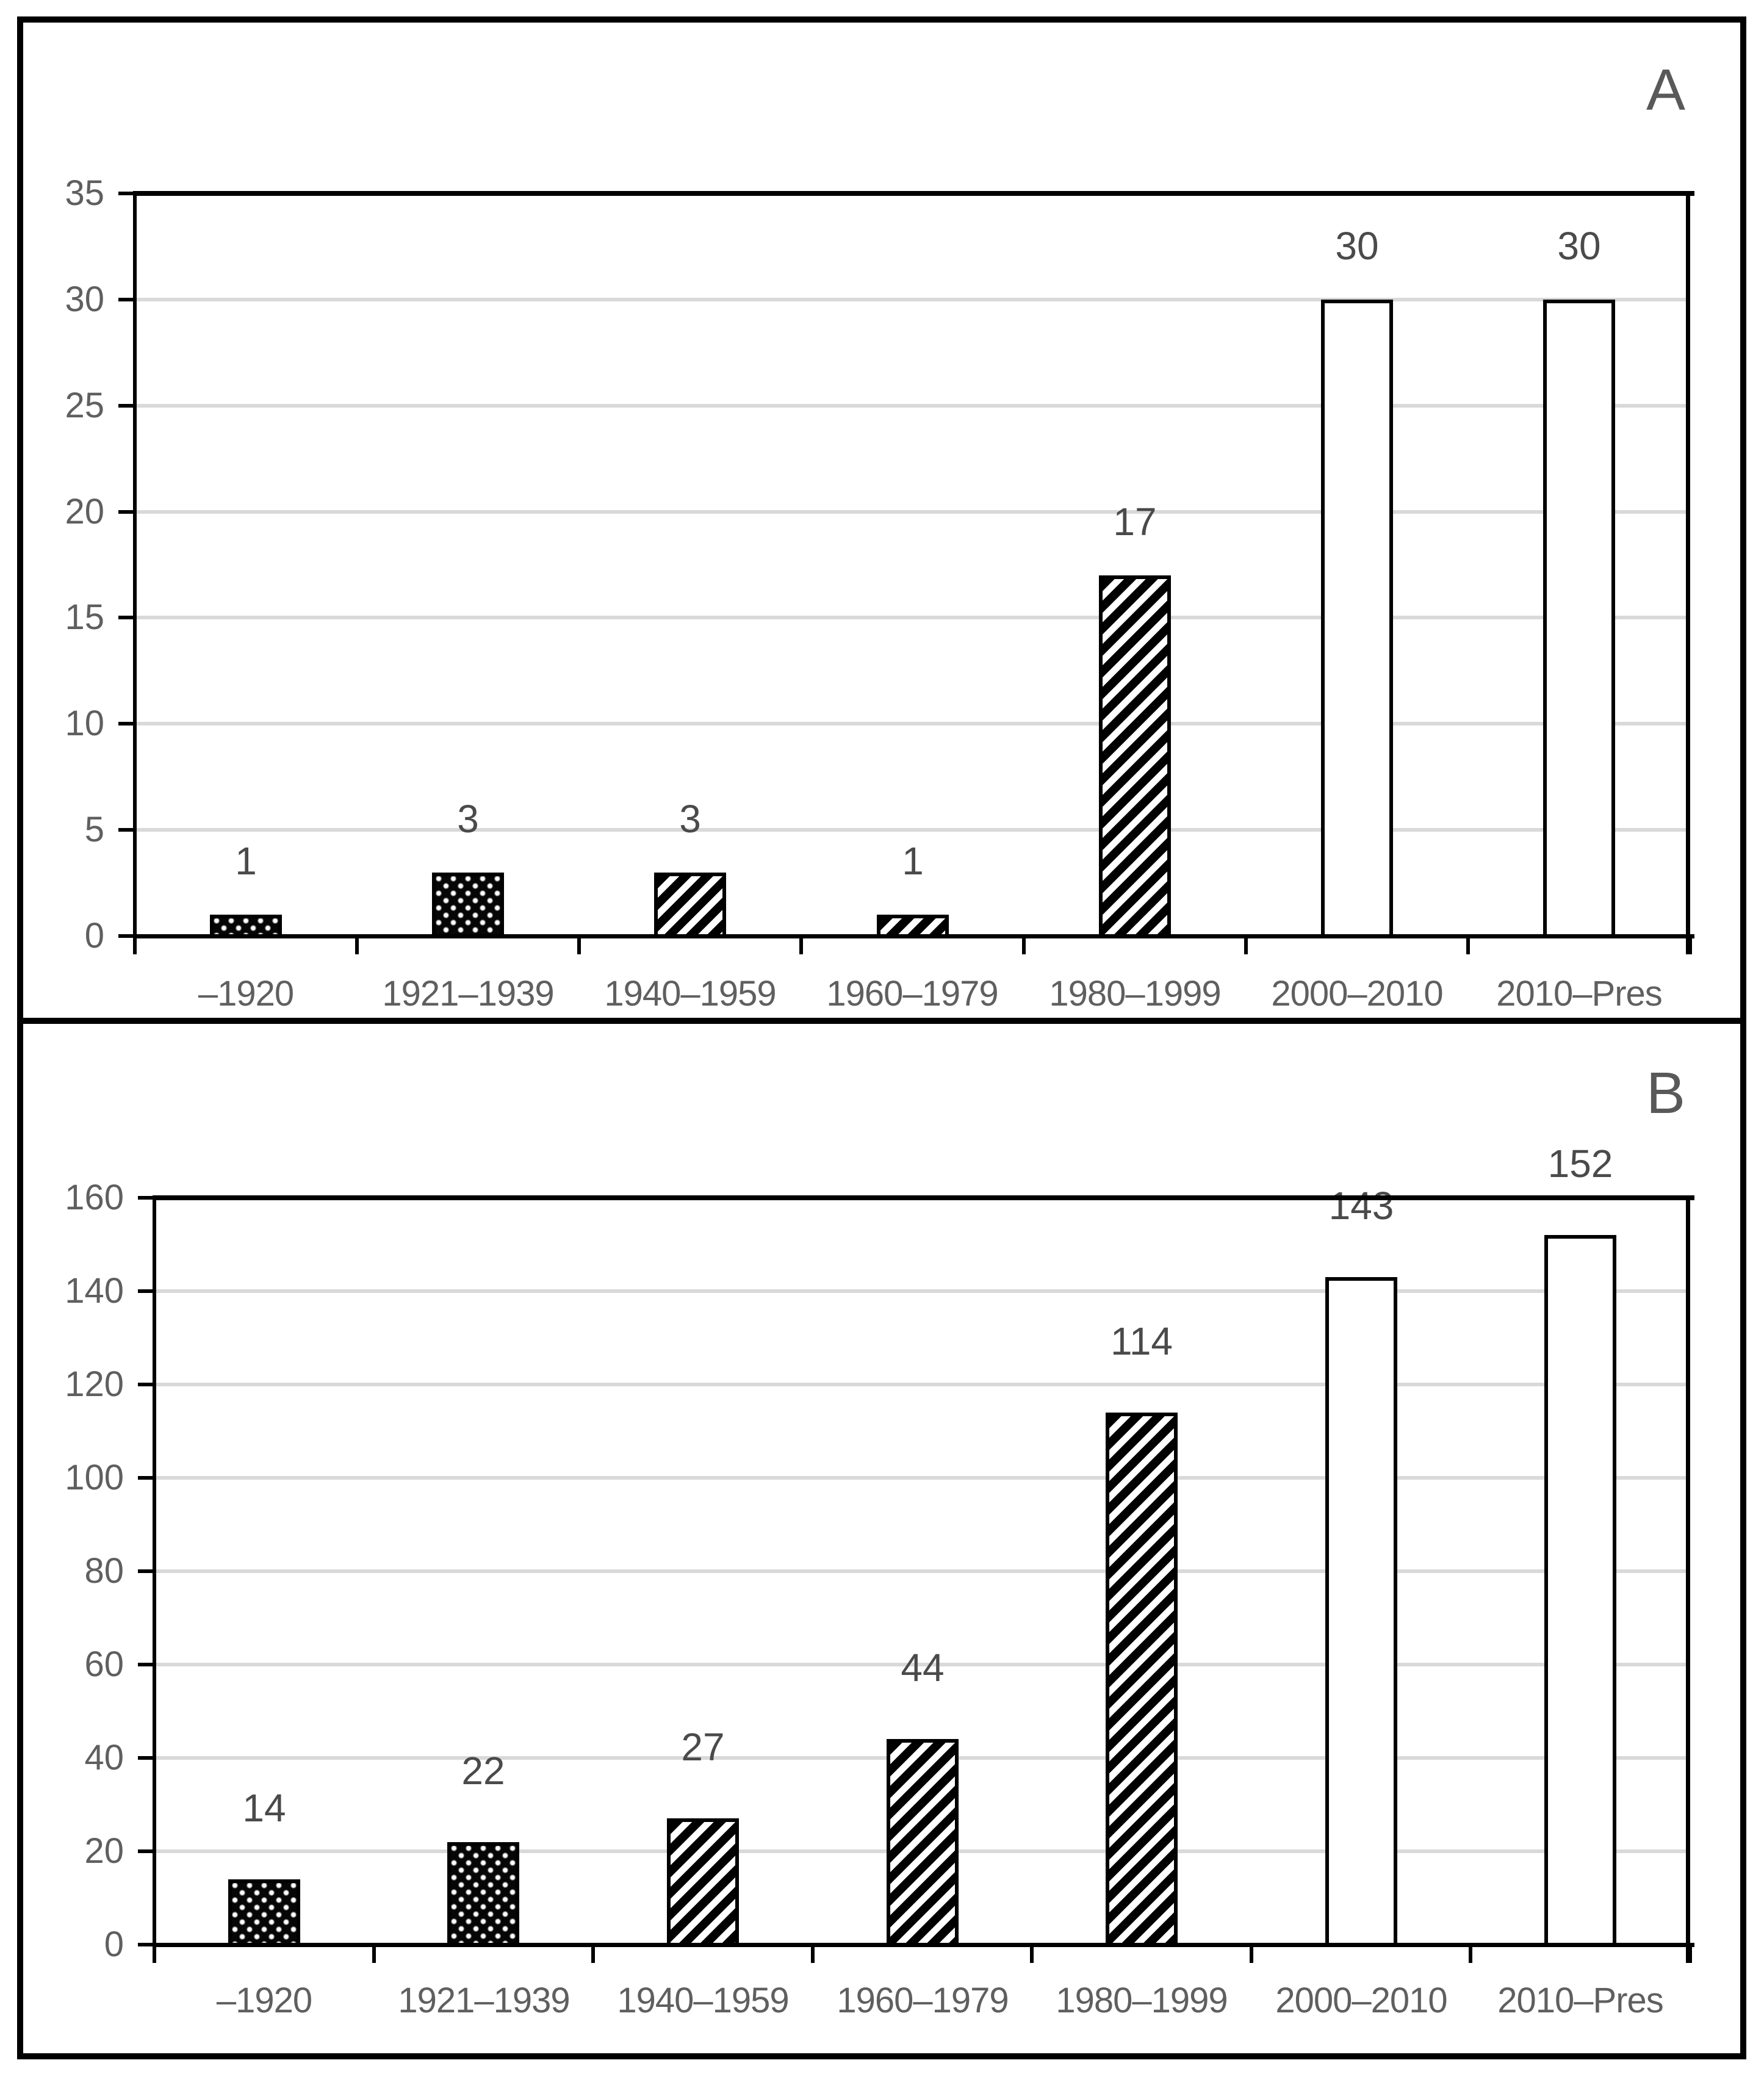  I want to click on x-axis-category-label: 1980–1999, so click(1142, 2000).